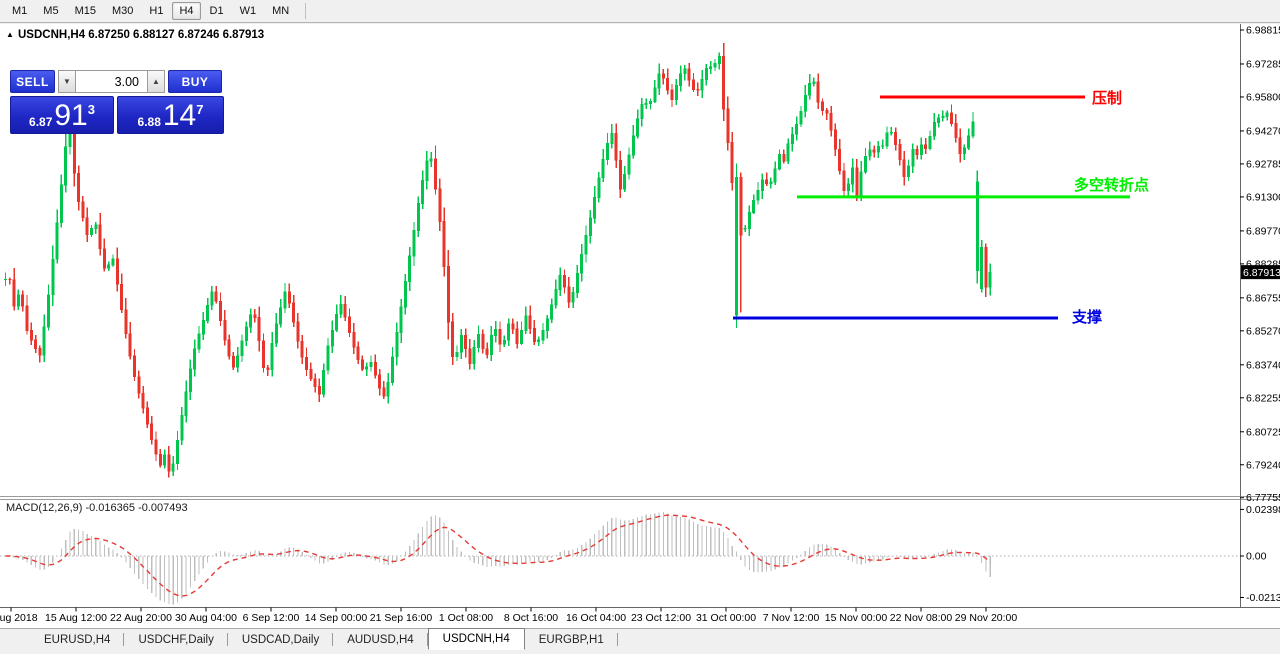 The height and width of the screenshot is (654, 1280). What do you see at coordinates (336, 618) in the screenshot?
I see `time-axis-label: 14 Sep 00:00` at bounding box center [336, 618].